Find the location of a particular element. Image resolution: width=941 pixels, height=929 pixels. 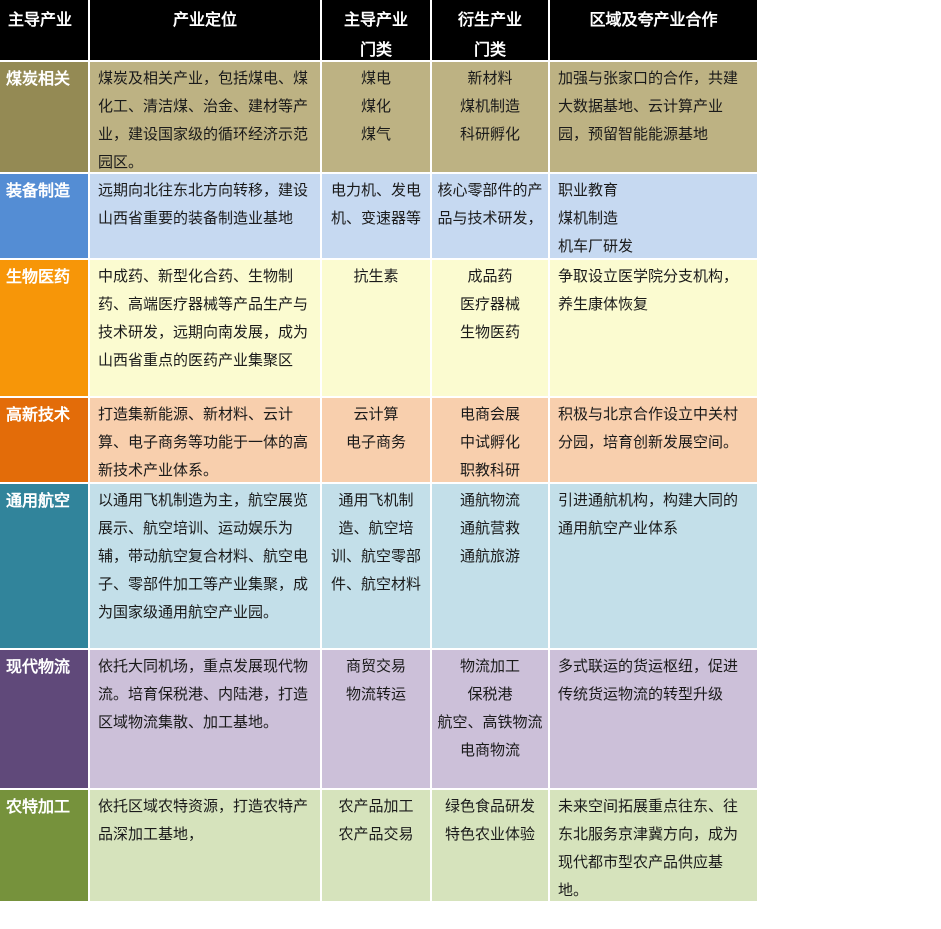

header-leading-industry: 主导产业 is located at coordinates (44, 30).